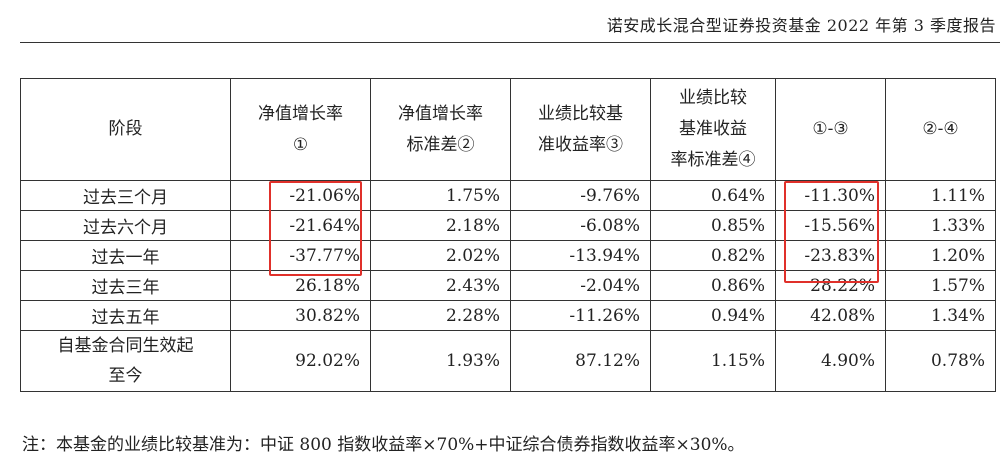  I want to click on column-header-benchmark-stddev: 业绩比较基准收益率标准差④, so click(713, 129).